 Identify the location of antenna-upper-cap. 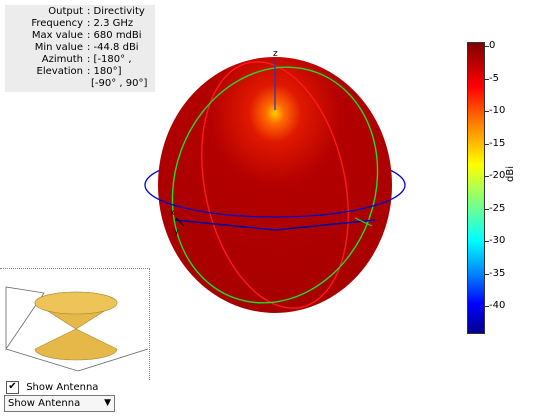
(76, 303).